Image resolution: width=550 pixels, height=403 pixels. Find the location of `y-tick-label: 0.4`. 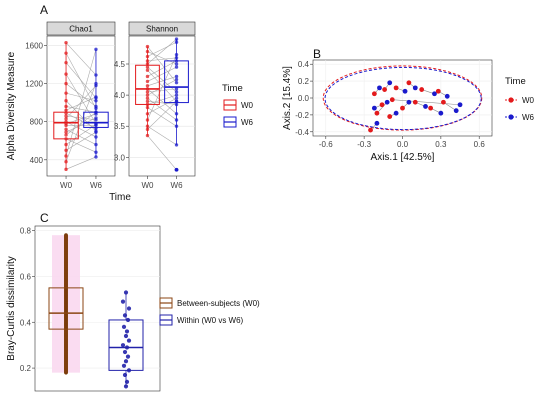

y-tick-label: 0.4 is located at coordinates (304, 64).